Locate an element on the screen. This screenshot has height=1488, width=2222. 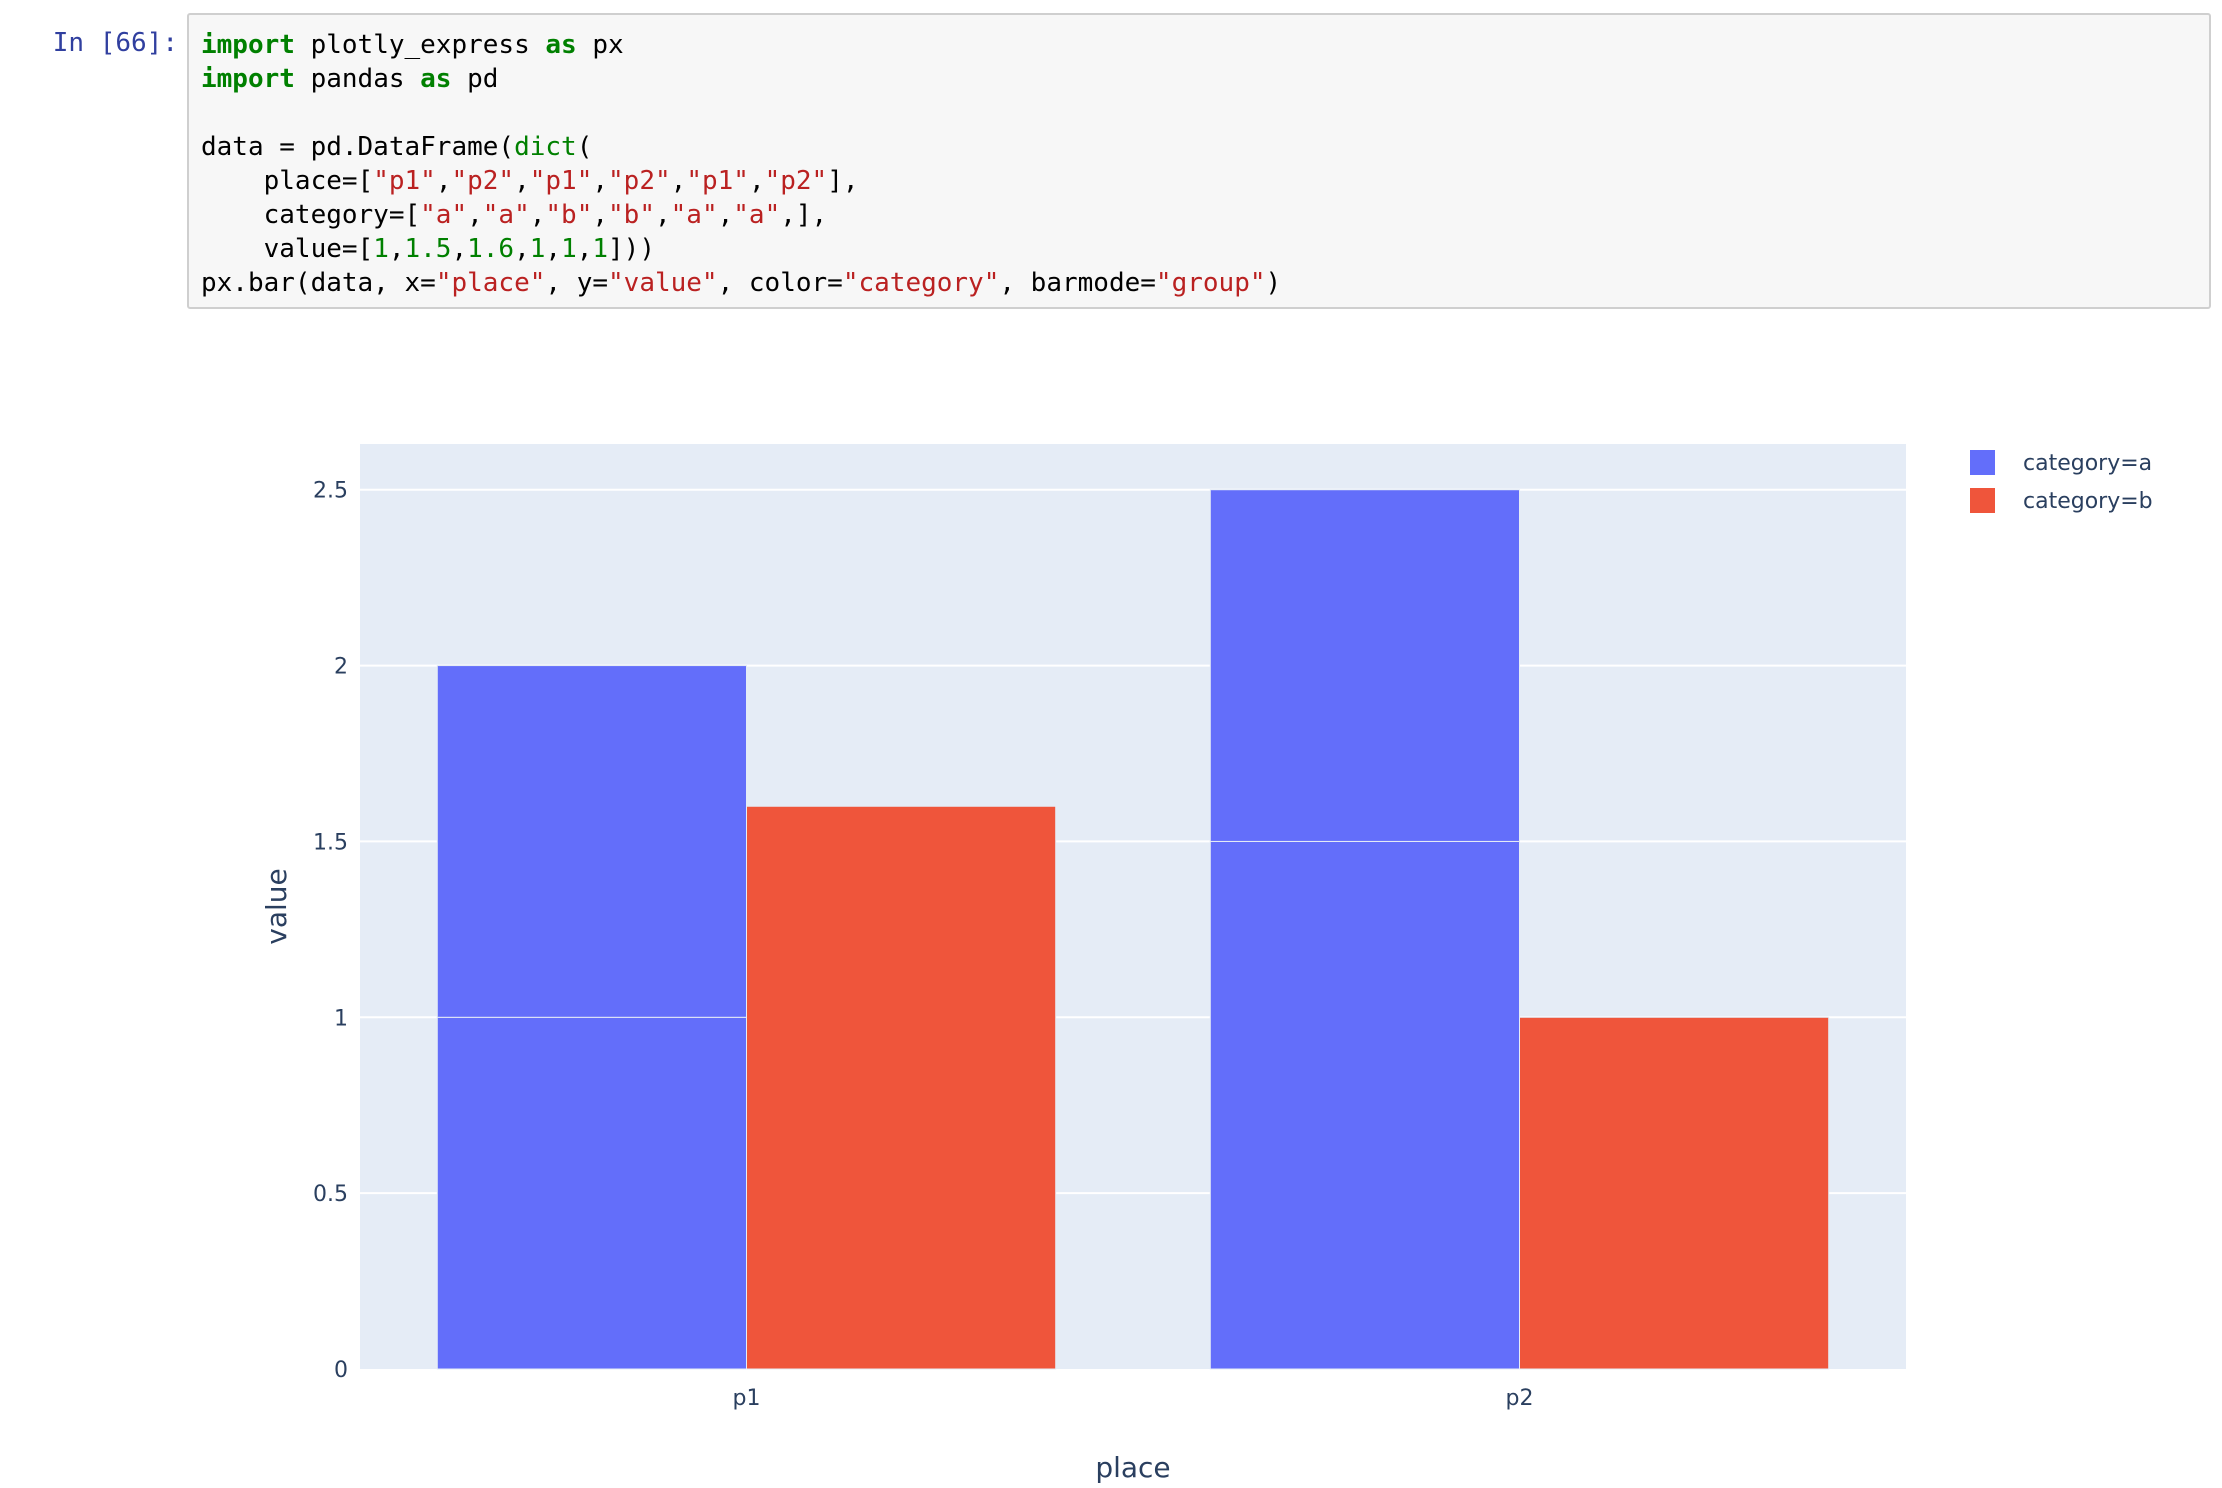
code-token: value=[ is located at coordinates (287, 249).